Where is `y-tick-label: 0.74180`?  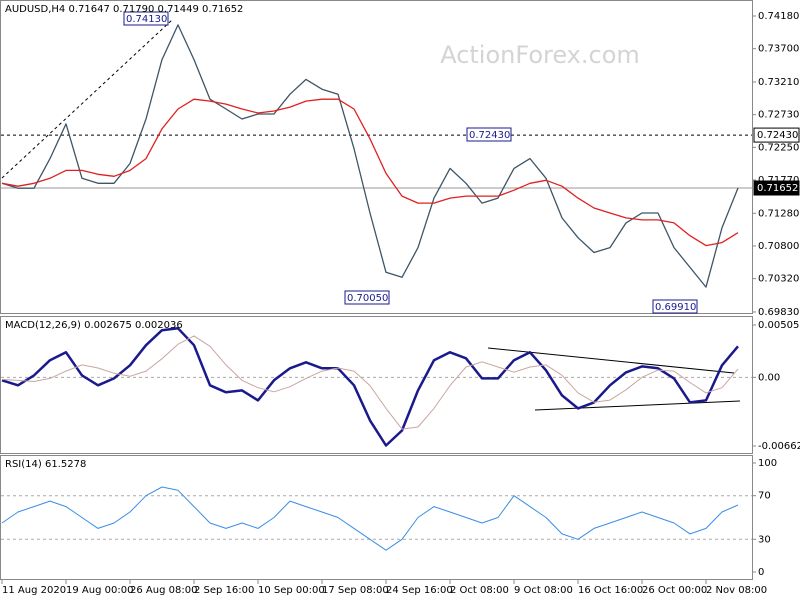 y-tick-label: 0.74180 is located at coordinates (778, 16).